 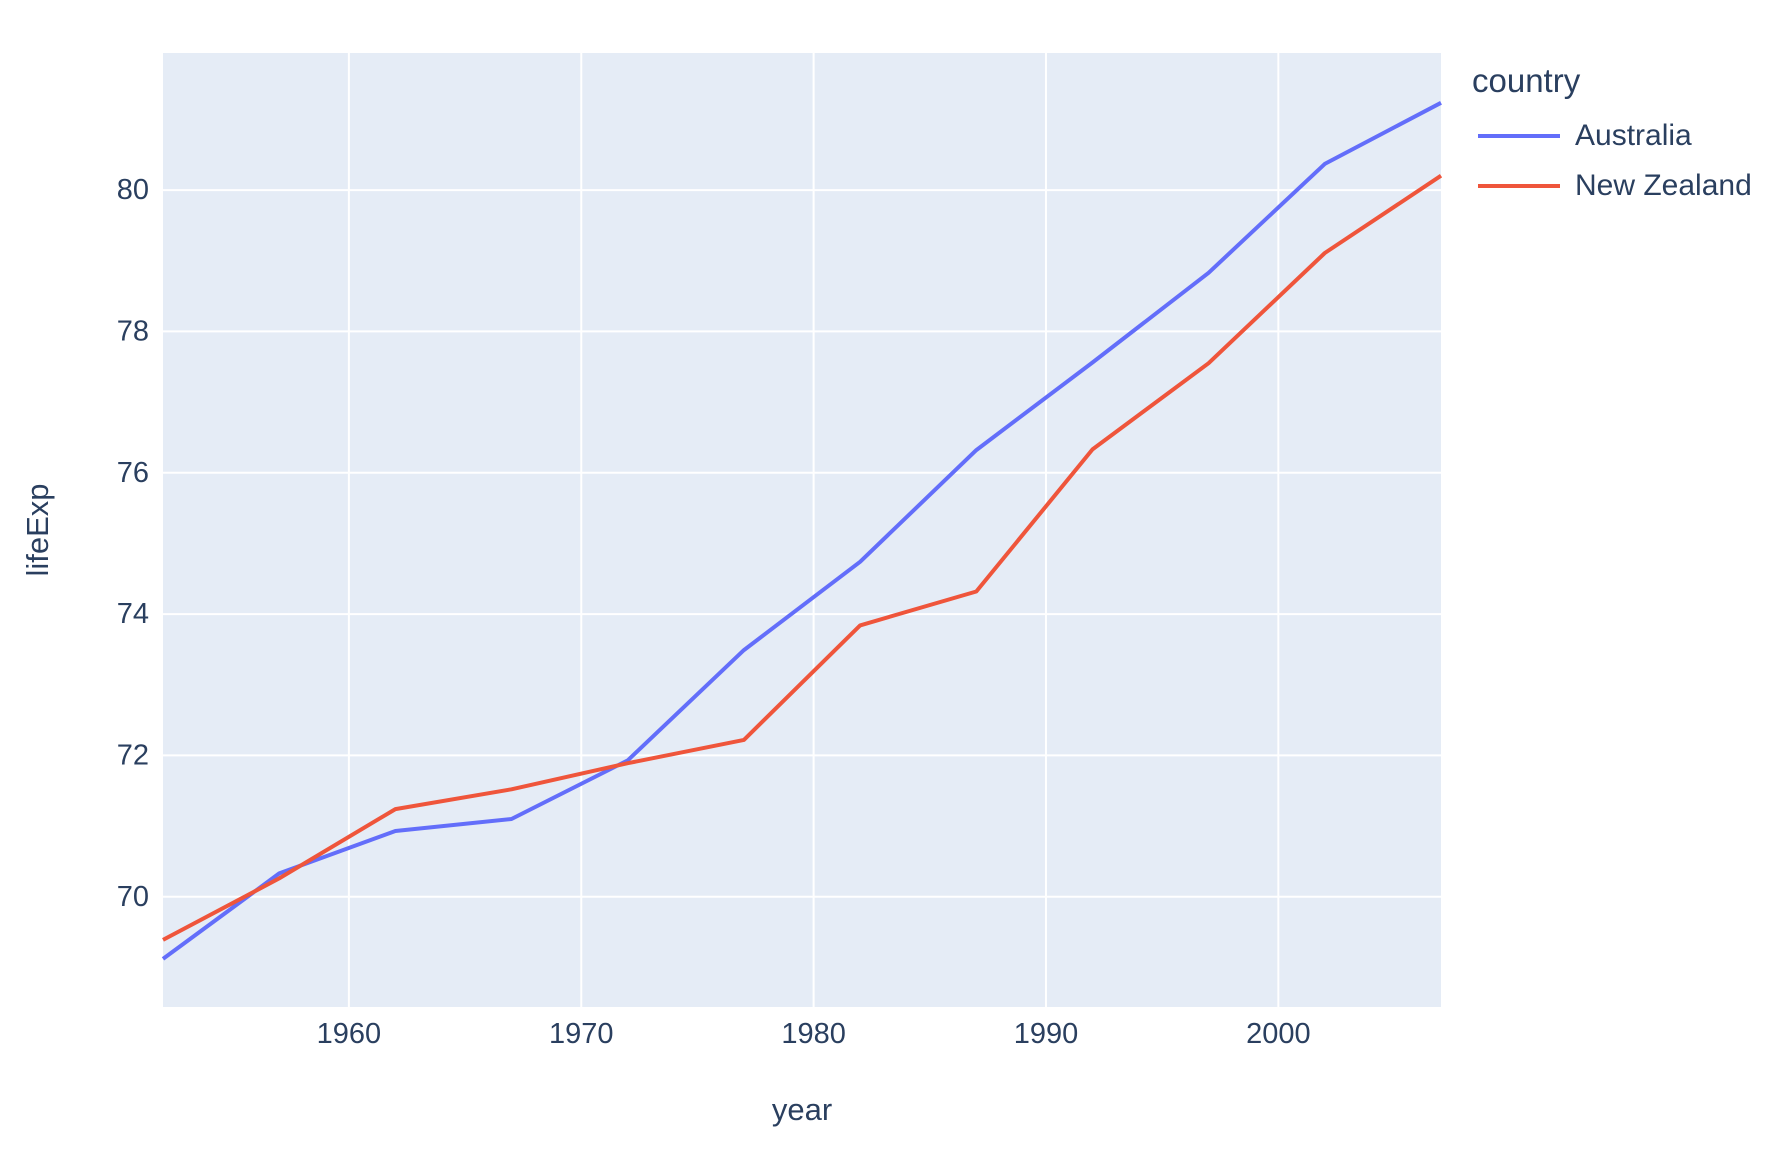 I want to click on y-tick-label: 70, so click(x=133, y=897).